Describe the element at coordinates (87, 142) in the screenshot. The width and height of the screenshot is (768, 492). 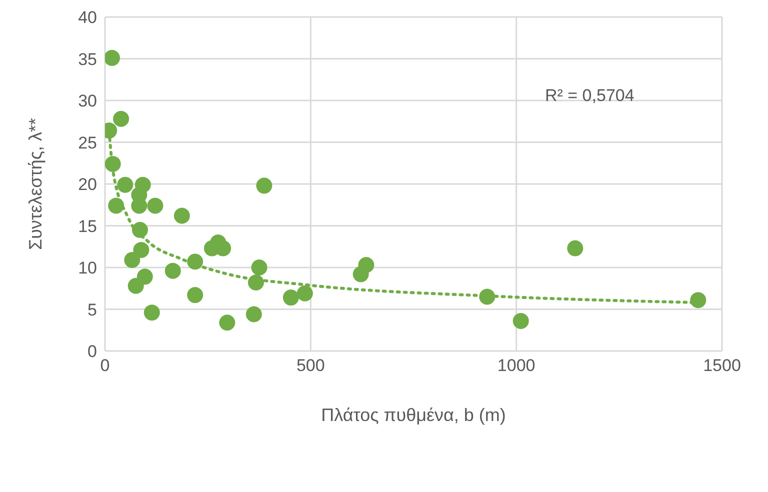
I see `y-tick-label: 25` at that location.